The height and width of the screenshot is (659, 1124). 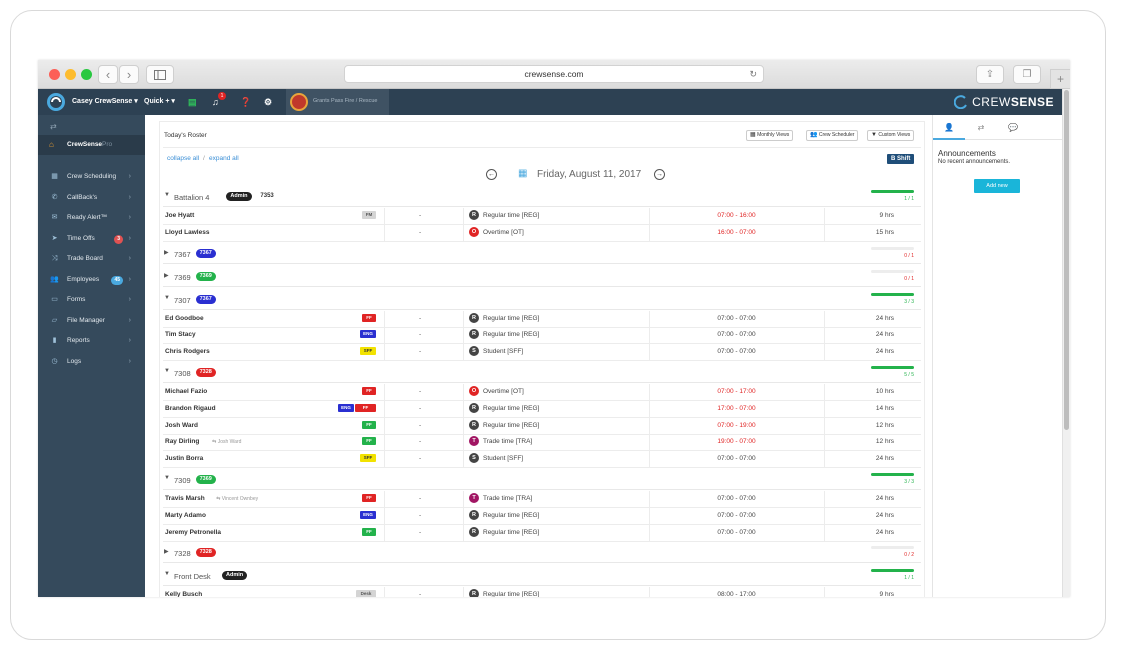 What do you see at coordinates (337, 102) in the screenshot?
I see `department-selector: Grants Pass Fire / Rescue` at bounding box center [337, 102].